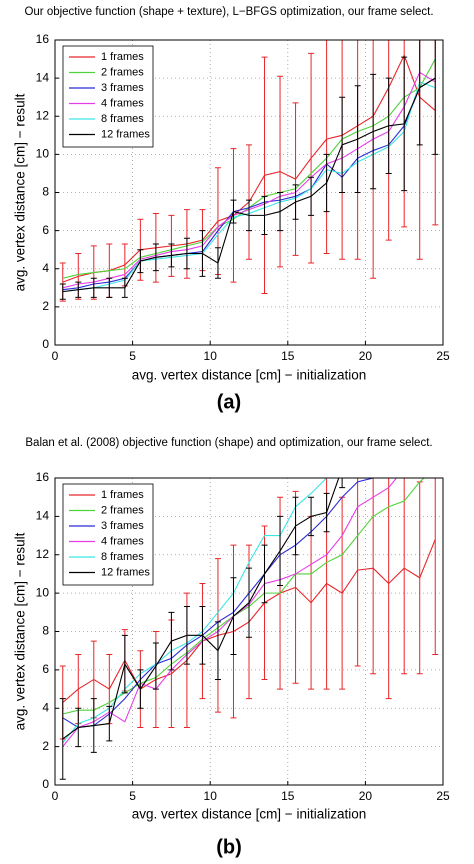  Describe the element at coordinates (122, 495) in the screenshot. I see `legend-label: 1 frames` at that location.